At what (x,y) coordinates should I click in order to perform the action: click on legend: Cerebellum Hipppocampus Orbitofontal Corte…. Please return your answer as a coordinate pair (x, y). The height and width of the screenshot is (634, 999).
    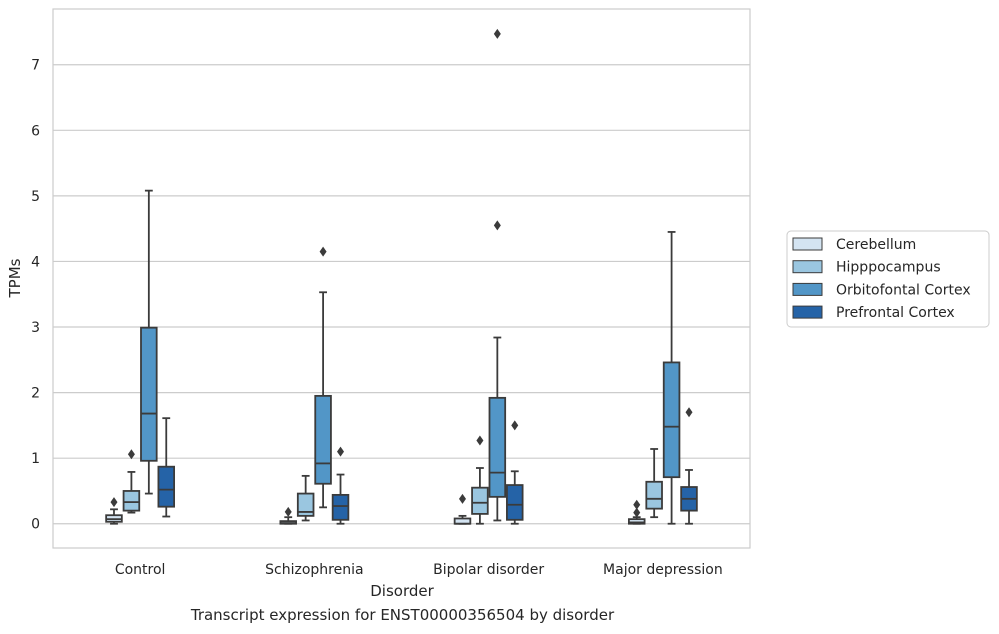
    Looking at the image, I should click on (888, 279).